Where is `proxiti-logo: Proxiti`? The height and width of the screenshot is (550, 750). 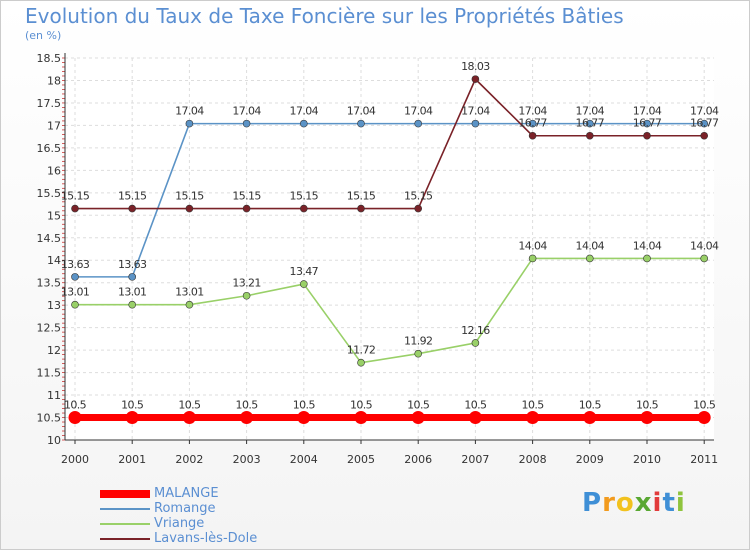
proxiti-logo: Proxiti is located at coordinates (634, 503).